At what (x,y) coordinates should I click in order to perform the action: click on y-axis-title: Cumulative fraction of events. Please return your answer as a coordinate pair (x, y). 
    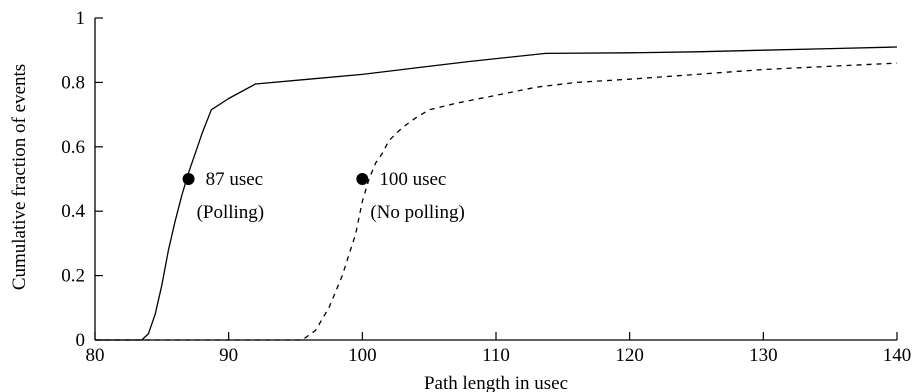
    Looking at the image, I should click on (19, 177).